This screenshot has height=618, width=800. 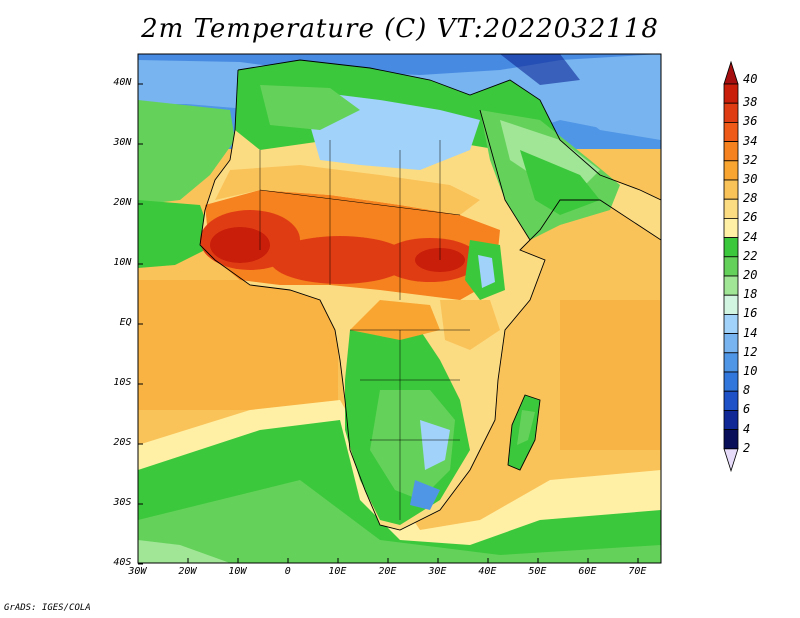 I want to click on colorbar-label: 10, so click(x=750, y=371).